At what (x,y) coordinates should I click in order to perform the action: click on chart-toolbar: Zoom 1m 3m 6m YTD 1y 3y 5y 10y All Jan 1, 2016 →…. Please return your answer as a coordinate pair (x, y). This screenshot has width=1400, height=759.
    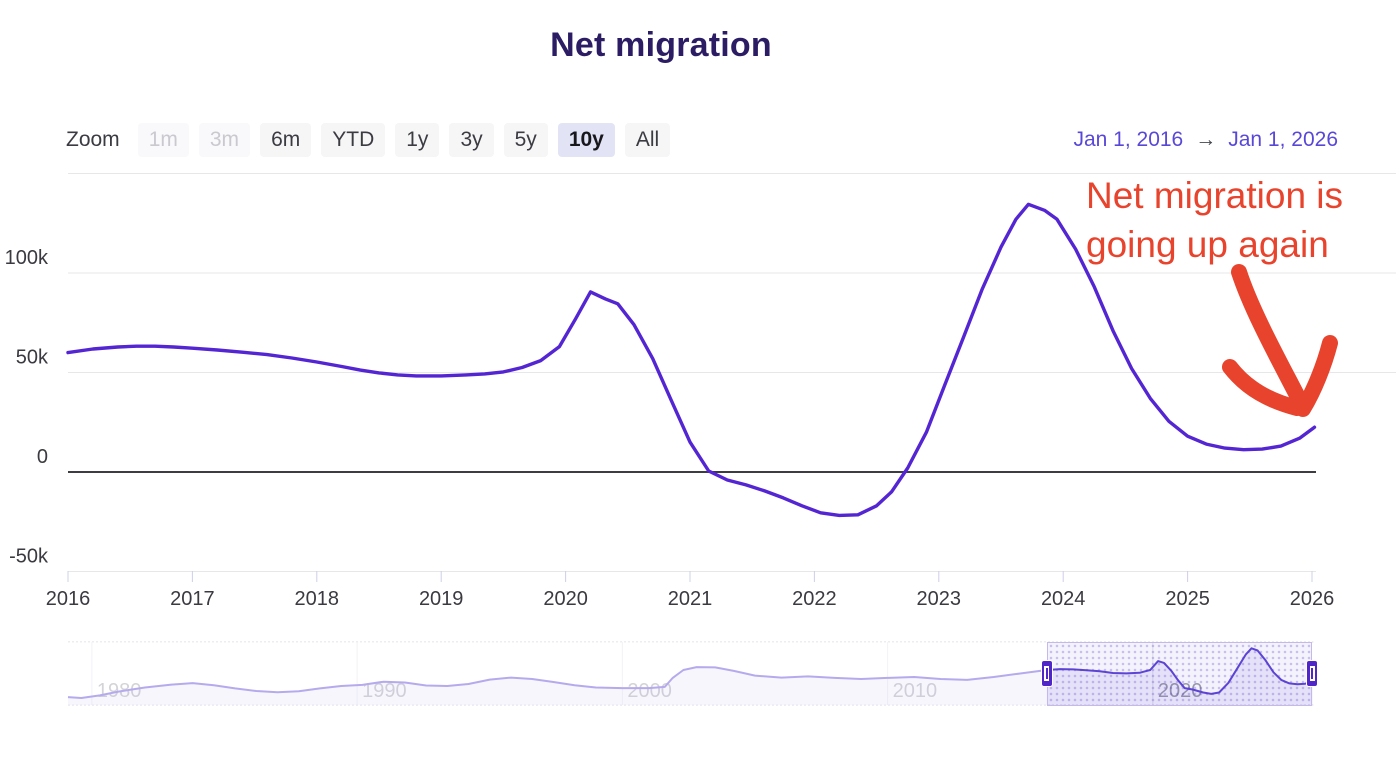
    Looking at the image, I should click on (702, 140).